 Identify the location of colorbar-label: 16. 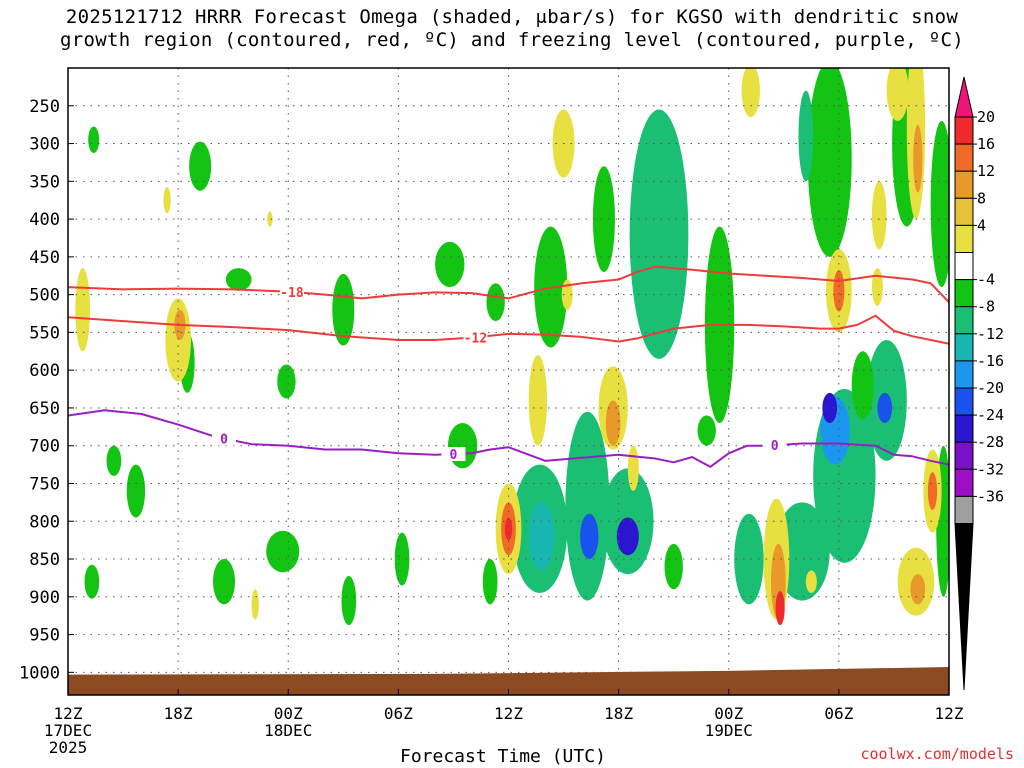
(986, 144).